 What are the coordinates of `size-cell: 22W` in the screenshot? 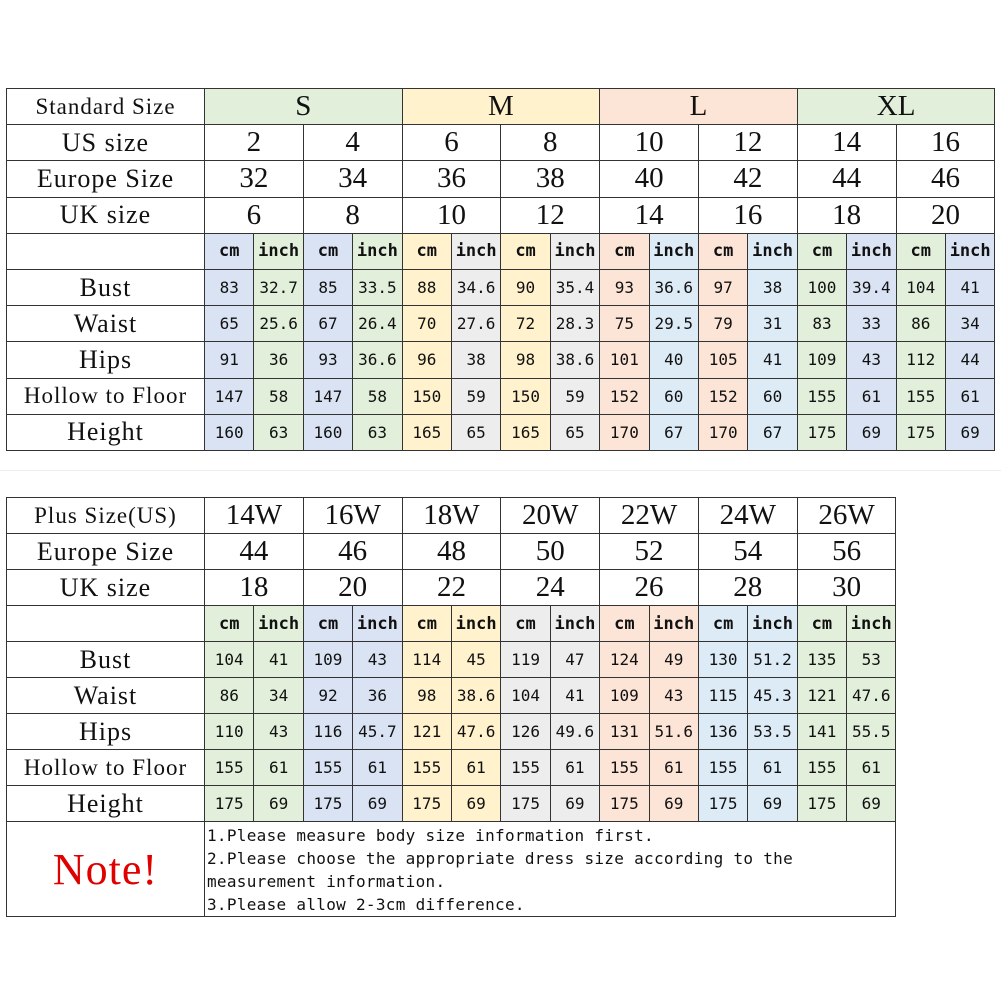 It's located at (649, 515).